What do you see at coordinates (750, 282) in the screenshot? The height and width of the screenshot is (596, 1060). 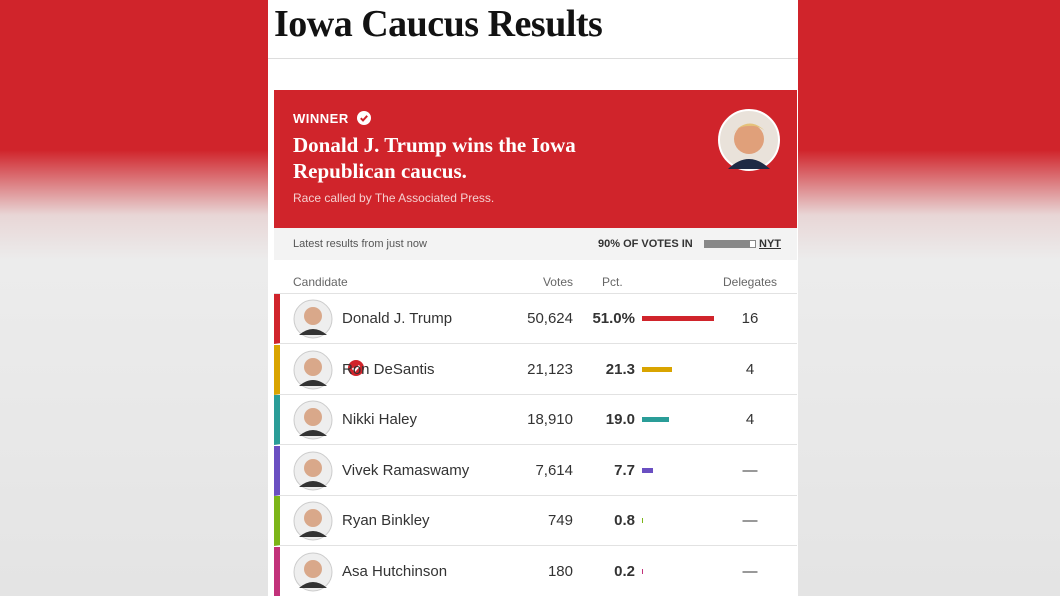 I see `column-header: Delegates` at bounding box center [750, 282].